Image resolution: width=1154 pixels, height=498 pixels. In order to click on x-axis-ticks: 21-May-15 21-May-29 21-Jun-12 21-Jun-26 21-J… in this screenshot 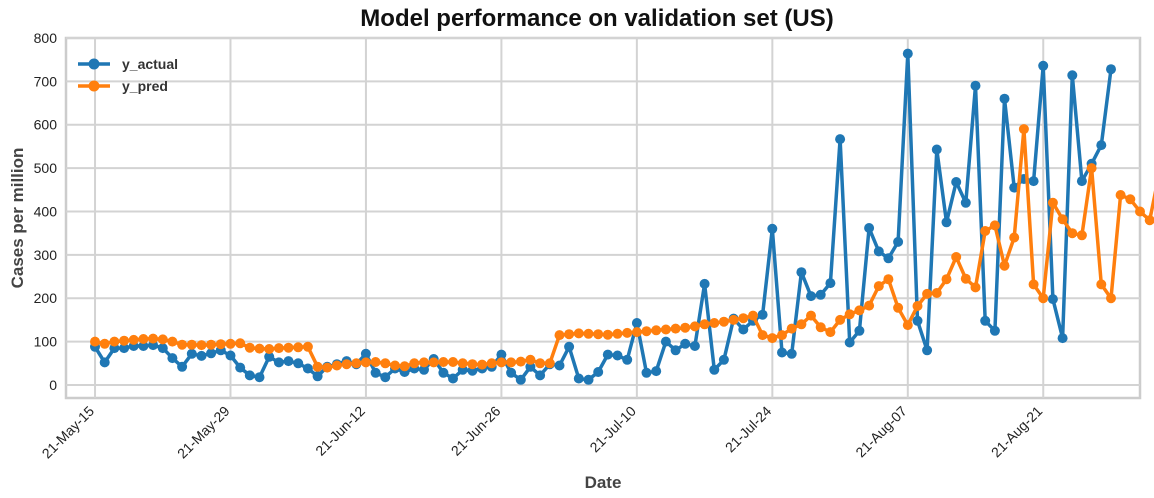, I will do `click(542, 432)`.